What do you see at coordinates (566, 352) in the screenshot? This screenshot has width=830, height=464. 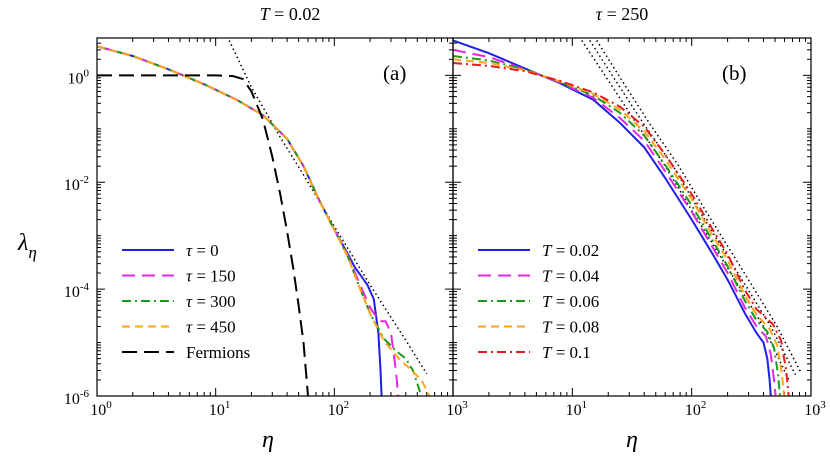 I see `legend-label: T = 0.1` at bounding box center [566, 352].